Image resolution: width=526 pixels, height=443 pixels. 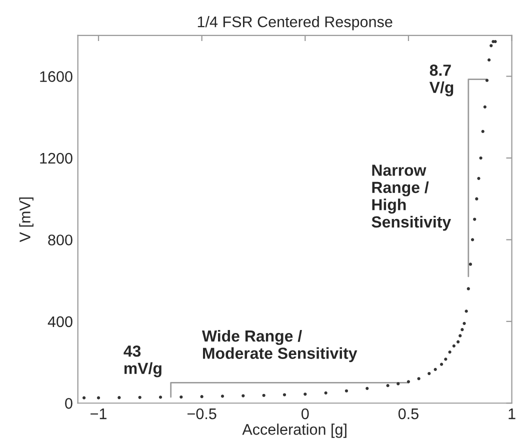 I want to click on chart-title: 1/4 FSR Centered Response, so click(x=295, y=23).